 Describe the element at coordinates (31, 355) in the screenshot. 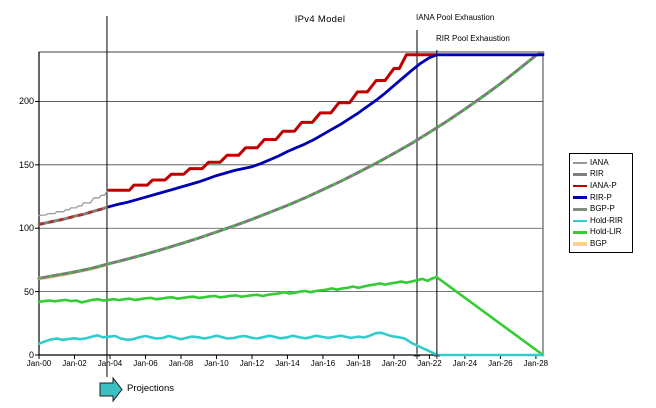

I see `y-tick-label-0: 0` at that location.